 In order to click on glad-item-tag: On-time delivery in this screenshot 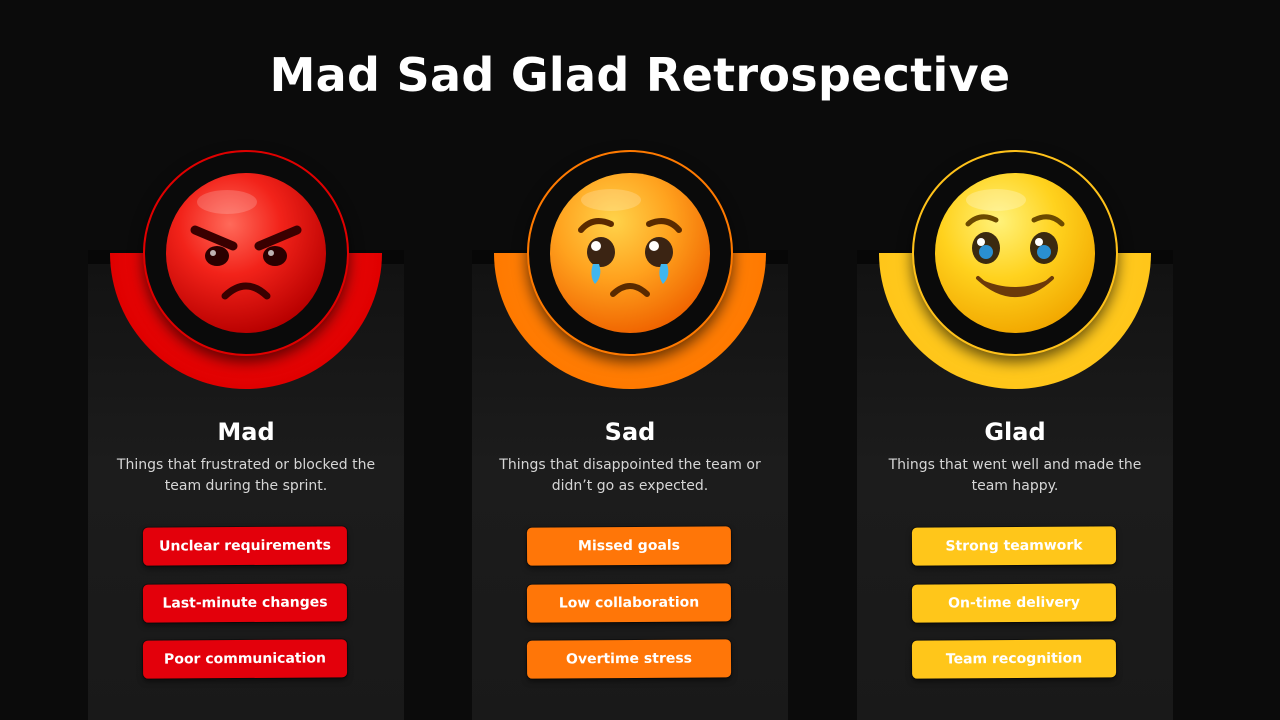, I will do `click(1014, 603)`.